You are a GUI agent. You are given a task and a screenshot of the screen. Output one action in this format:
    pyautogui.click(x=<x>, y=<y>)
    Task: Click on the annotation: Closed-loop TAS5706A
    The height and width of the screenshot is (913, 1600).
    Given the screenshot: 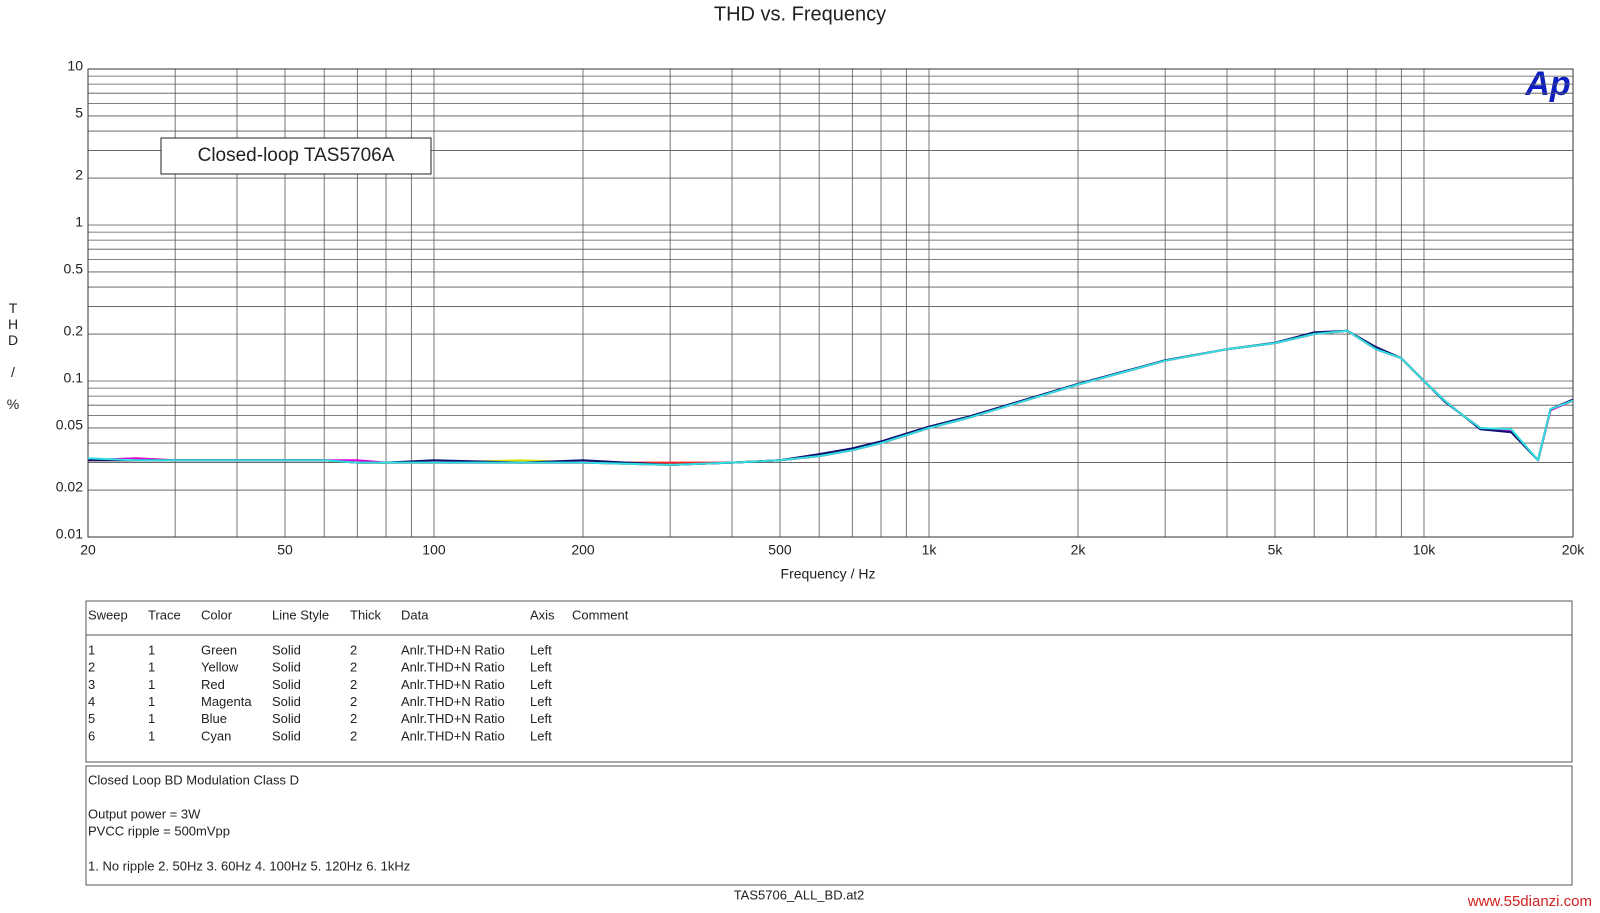 What is the action you would take?
    pyautogui.click(x=296, y=155)
    